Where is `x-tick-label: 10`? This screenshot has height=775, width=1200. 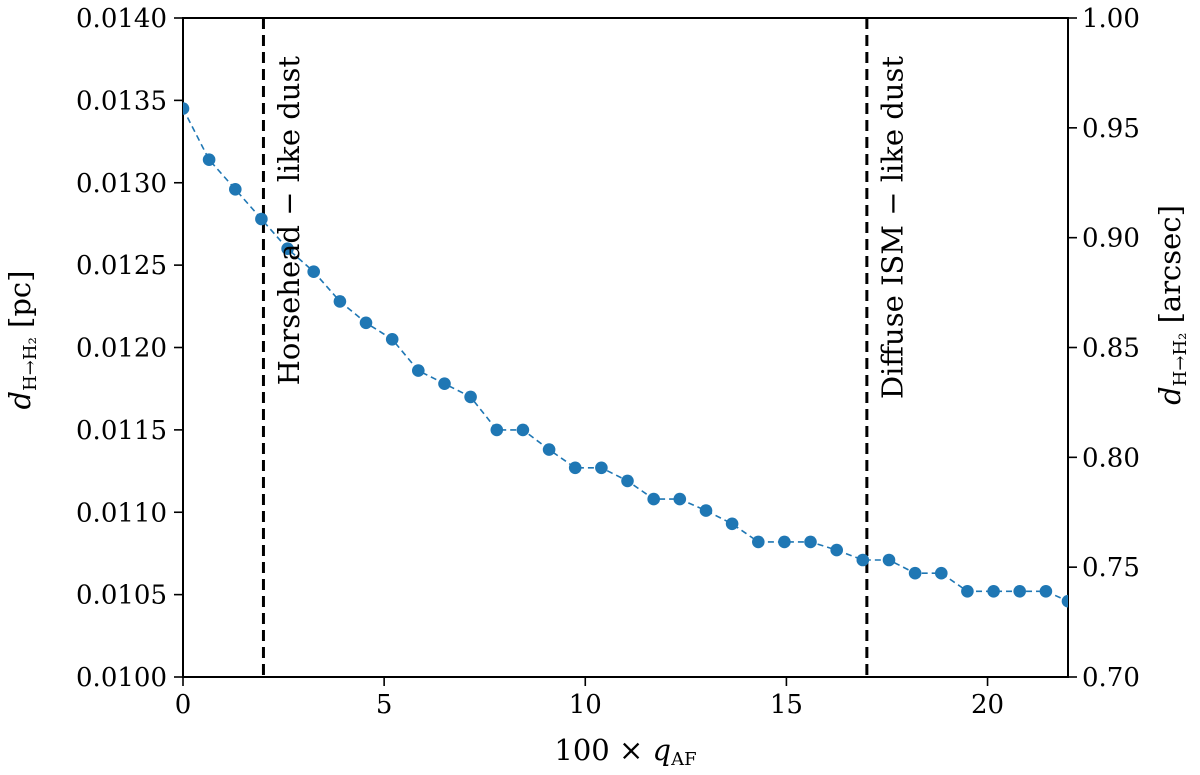
x-tick-label: 10 is located at coordinates (585, 705).